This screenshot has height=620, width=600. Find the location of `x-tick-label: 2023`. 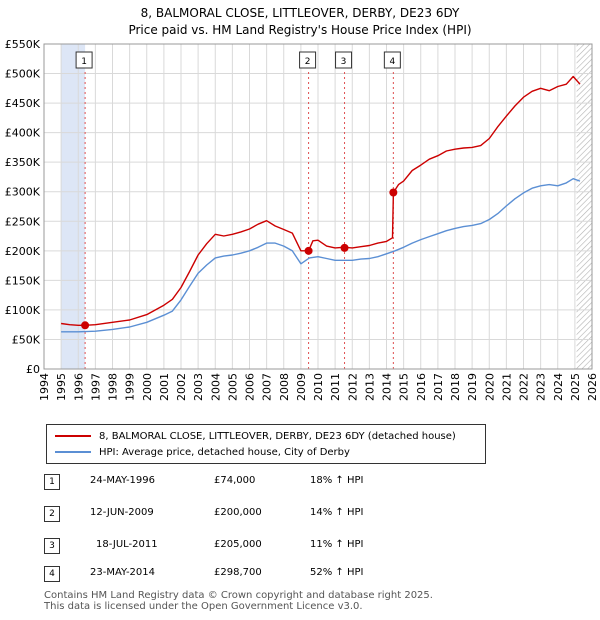

x-tick-label: 2023 is located at coordinates (541, 387).